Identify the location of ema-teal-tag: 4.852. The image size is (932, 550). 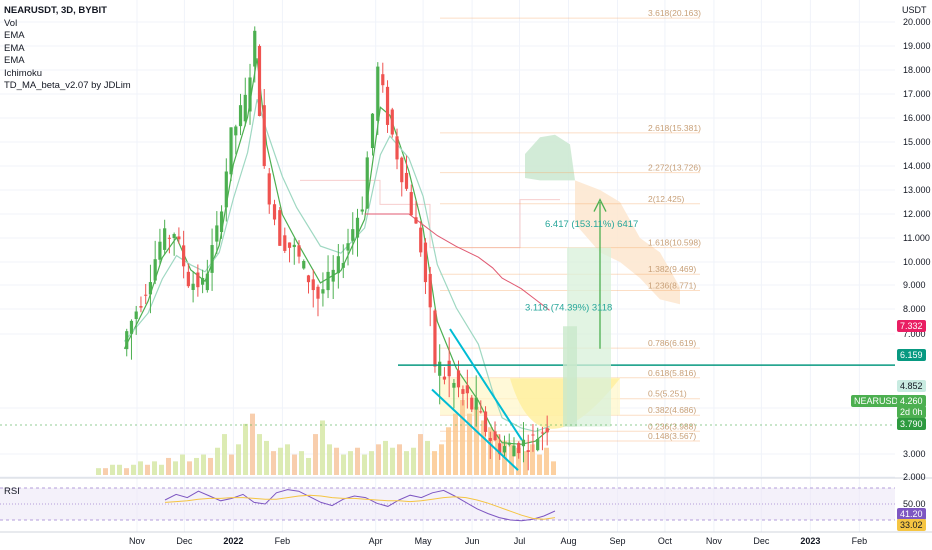
(911, 386).